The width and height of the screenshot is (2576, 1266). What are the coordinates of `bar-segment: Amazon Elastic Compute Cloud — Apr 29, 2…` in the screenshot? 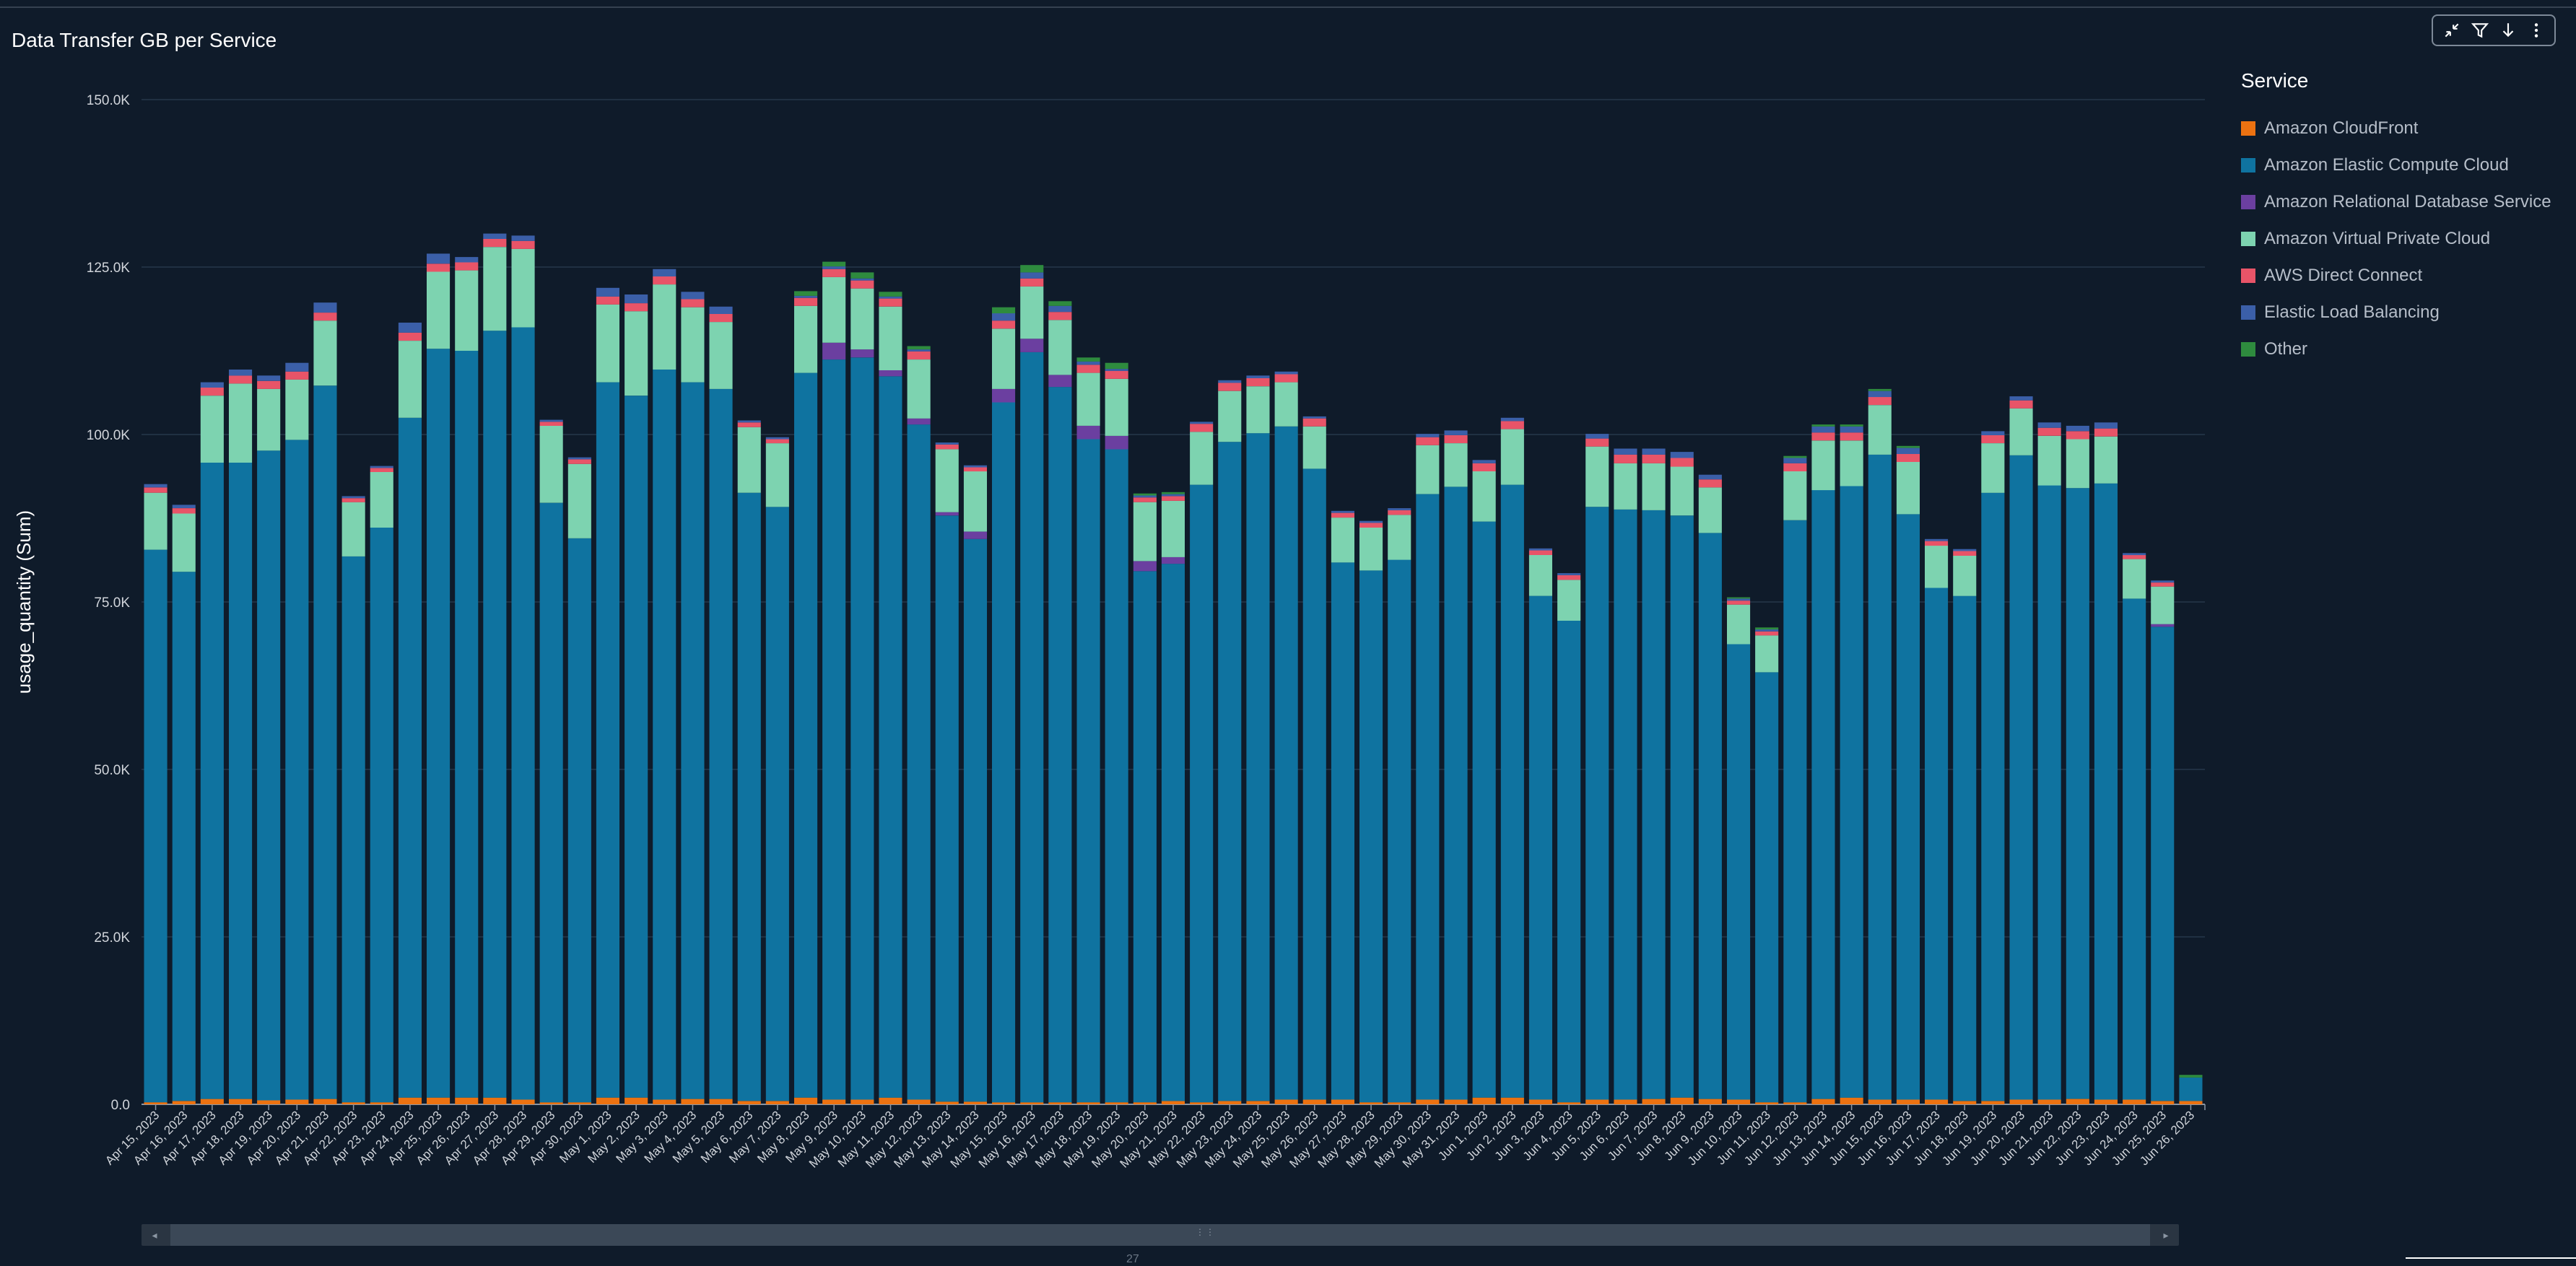 It's located at (551, 802).